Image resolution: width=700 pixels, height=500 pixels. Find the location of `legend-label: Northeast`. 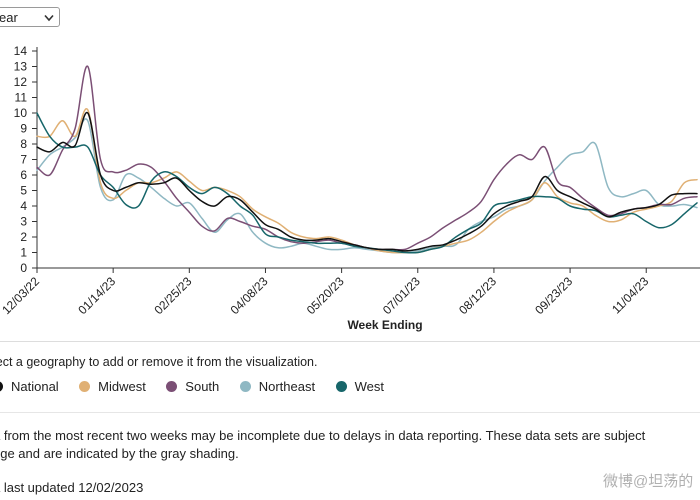

legend-label: Northeast is located at coordinates (287, 386).